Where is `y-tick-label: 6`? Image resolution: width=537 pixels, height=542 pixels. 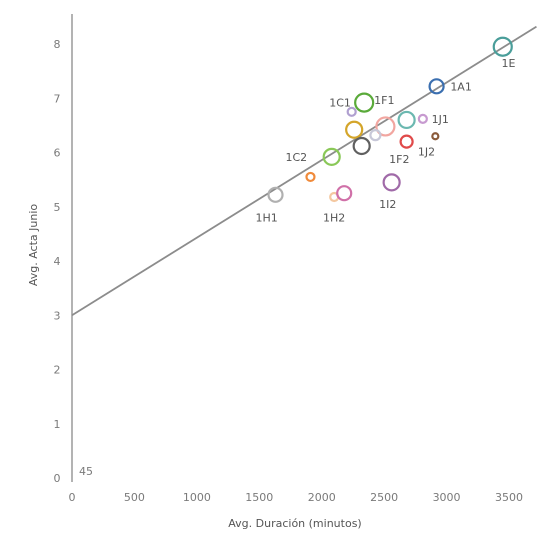 y-tick-label: 6 is located at coordinates (57, 153).